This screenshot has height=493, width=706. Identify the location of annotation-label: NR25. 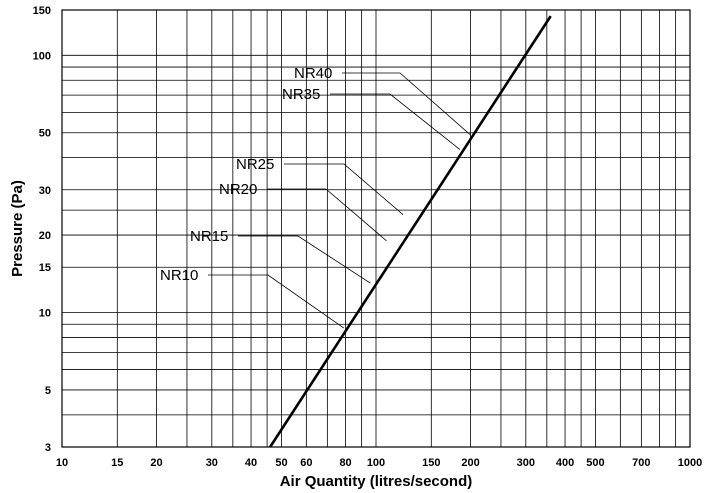
(255, 164).